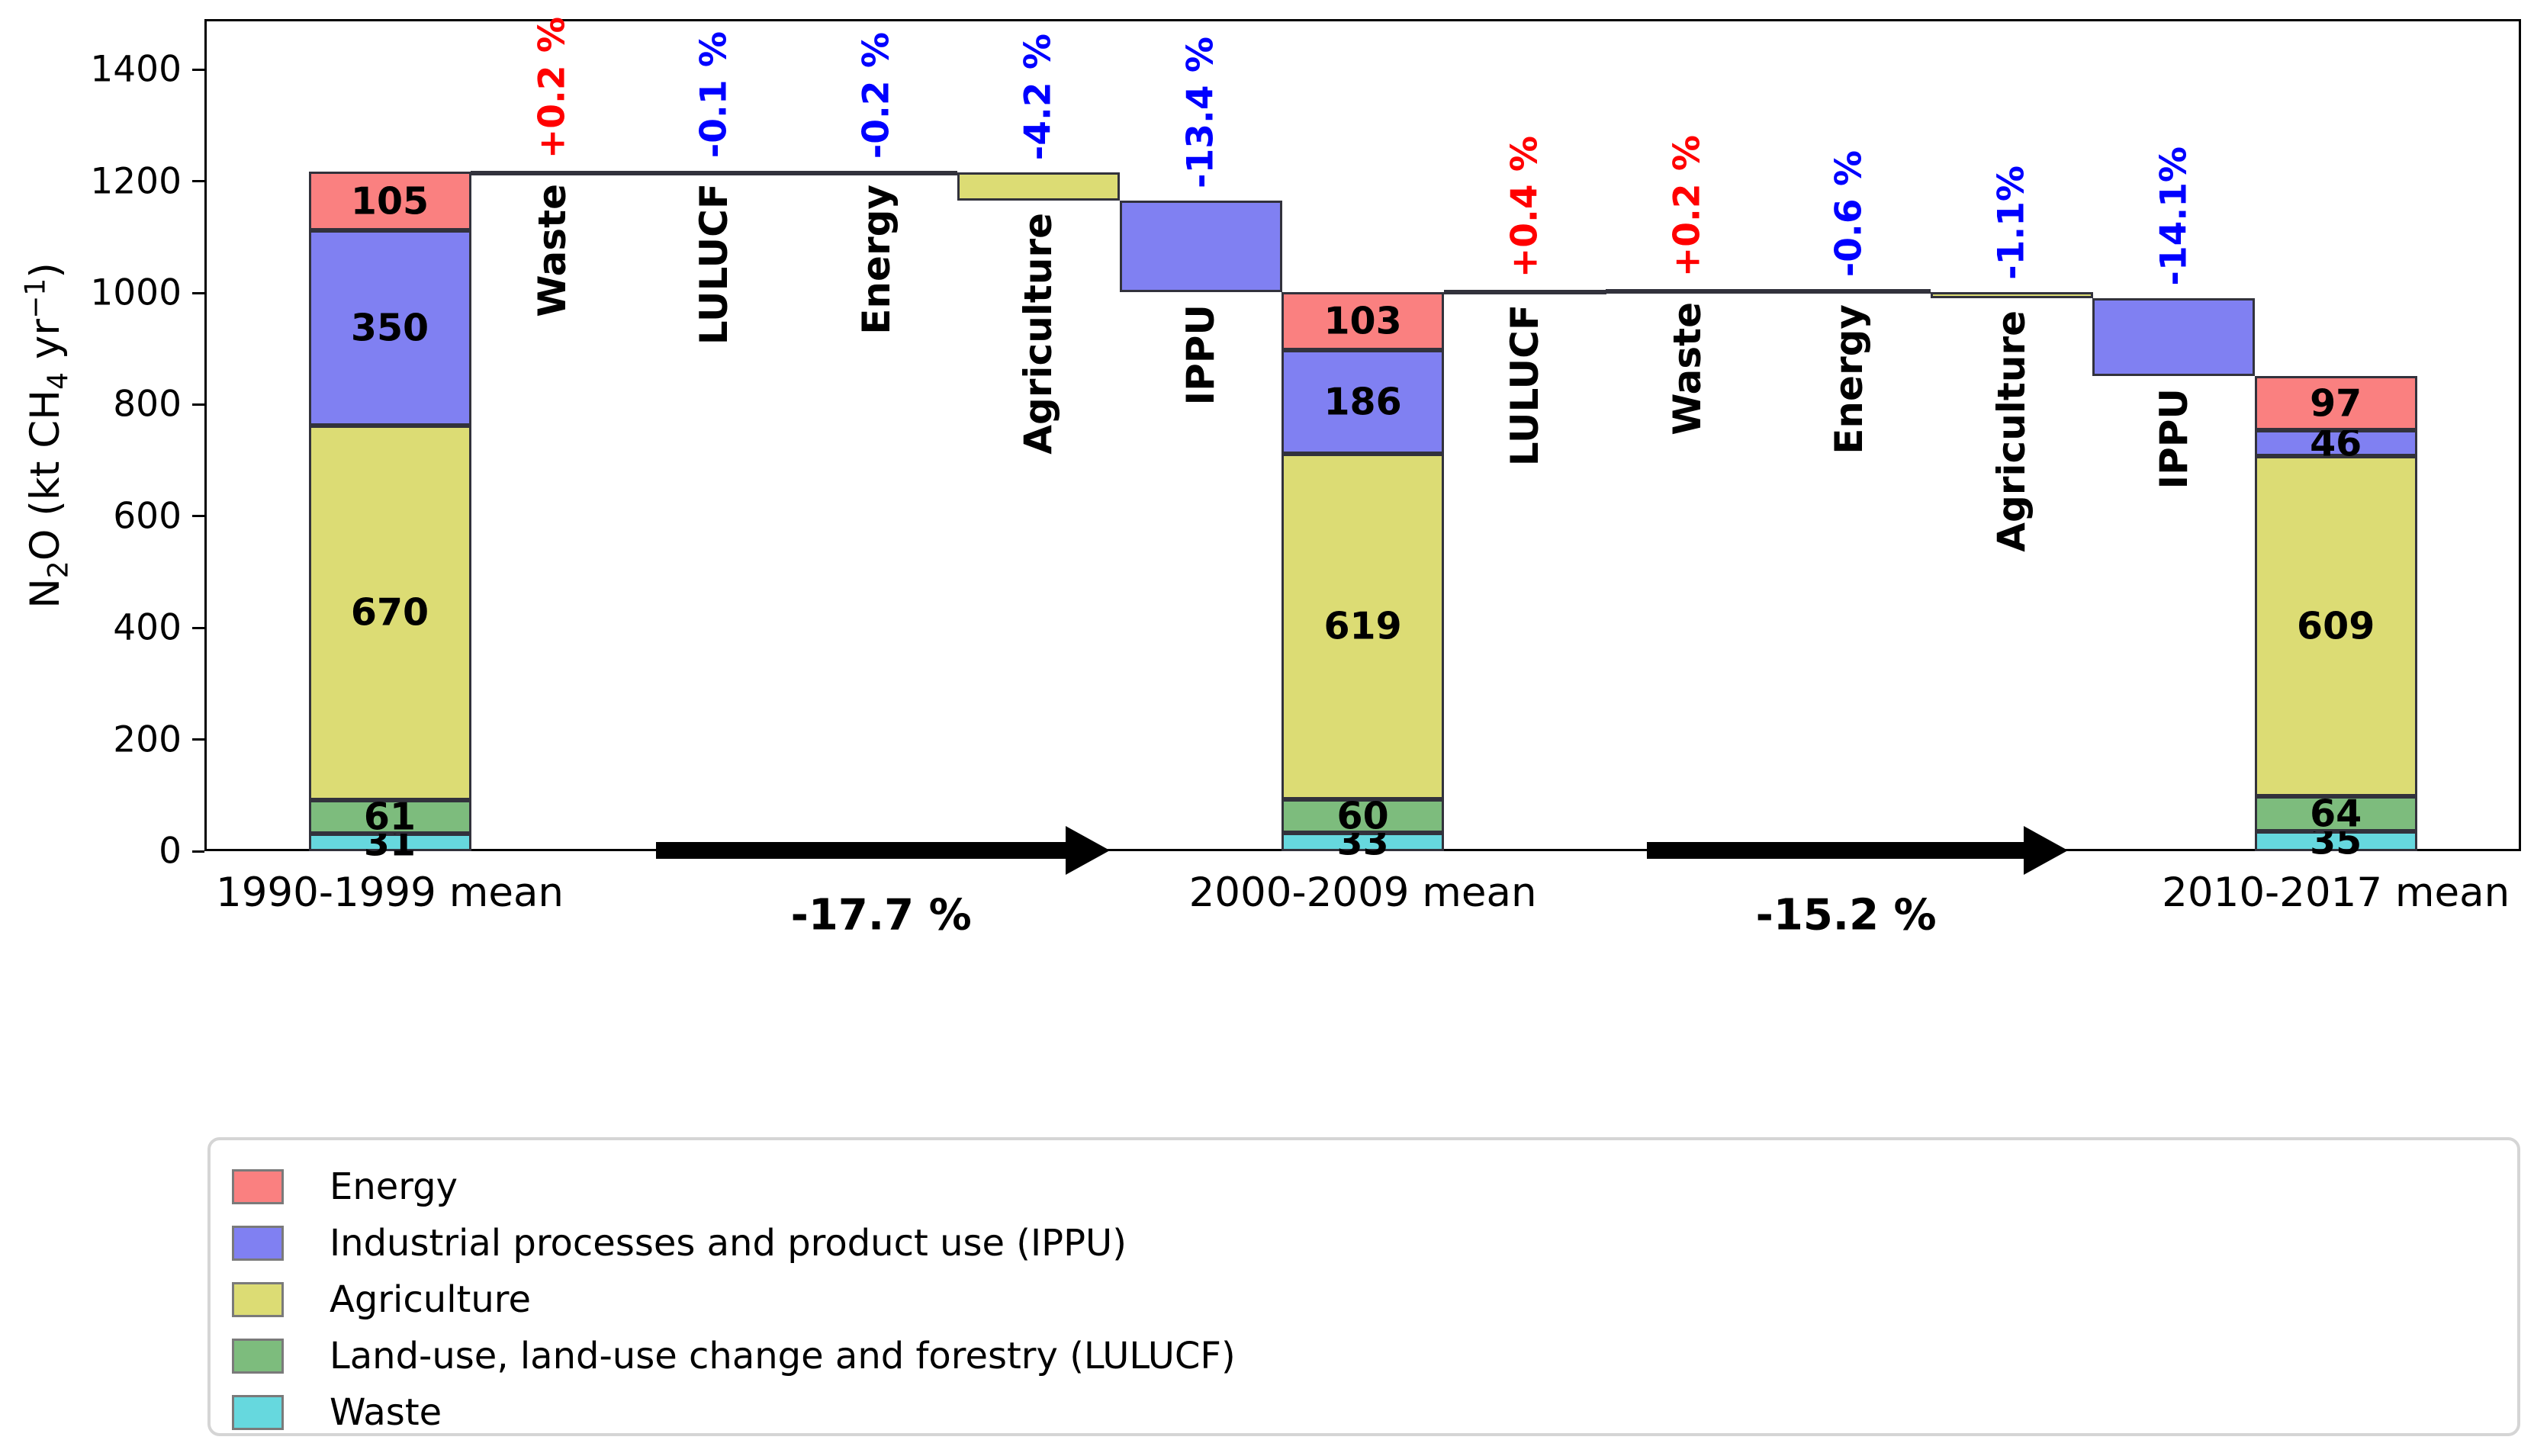 The width and height of the screenshot is (2534, 1456). What do you see at coordinates (45, 593) in the screenshot?
I see `y-axis-label-text: N` at bounding box center [45, 593].